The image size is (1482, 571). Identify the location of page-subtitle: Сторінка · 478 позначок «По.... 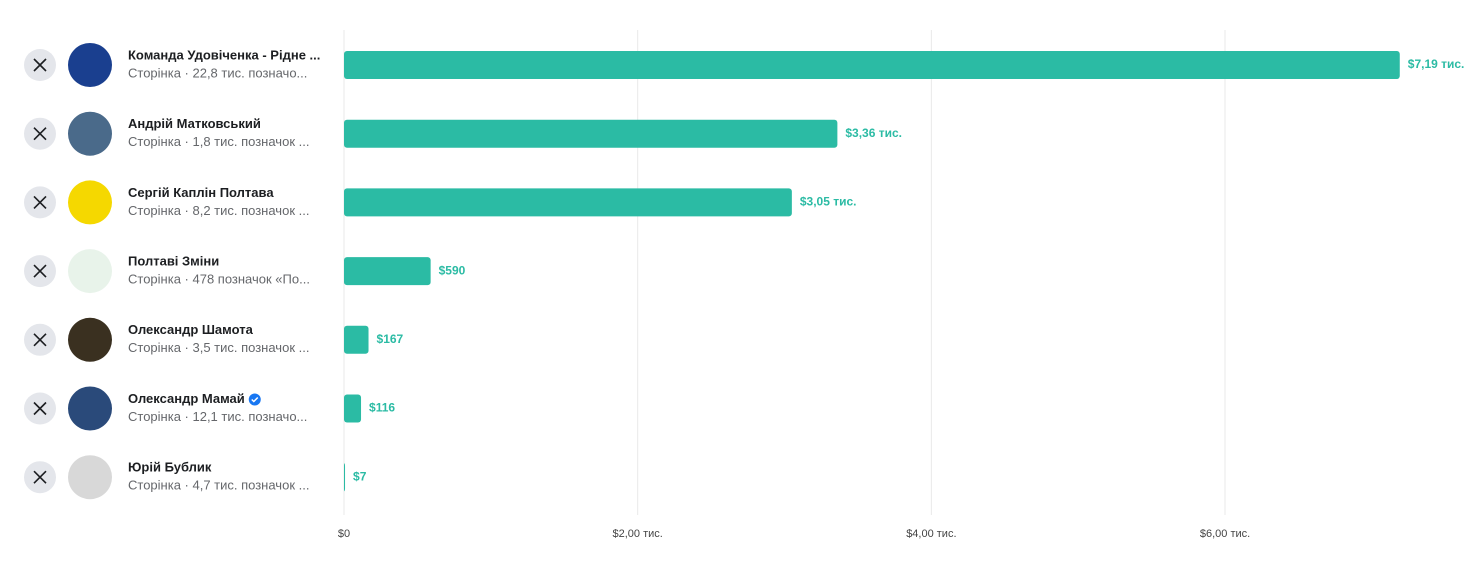
(219, 279).